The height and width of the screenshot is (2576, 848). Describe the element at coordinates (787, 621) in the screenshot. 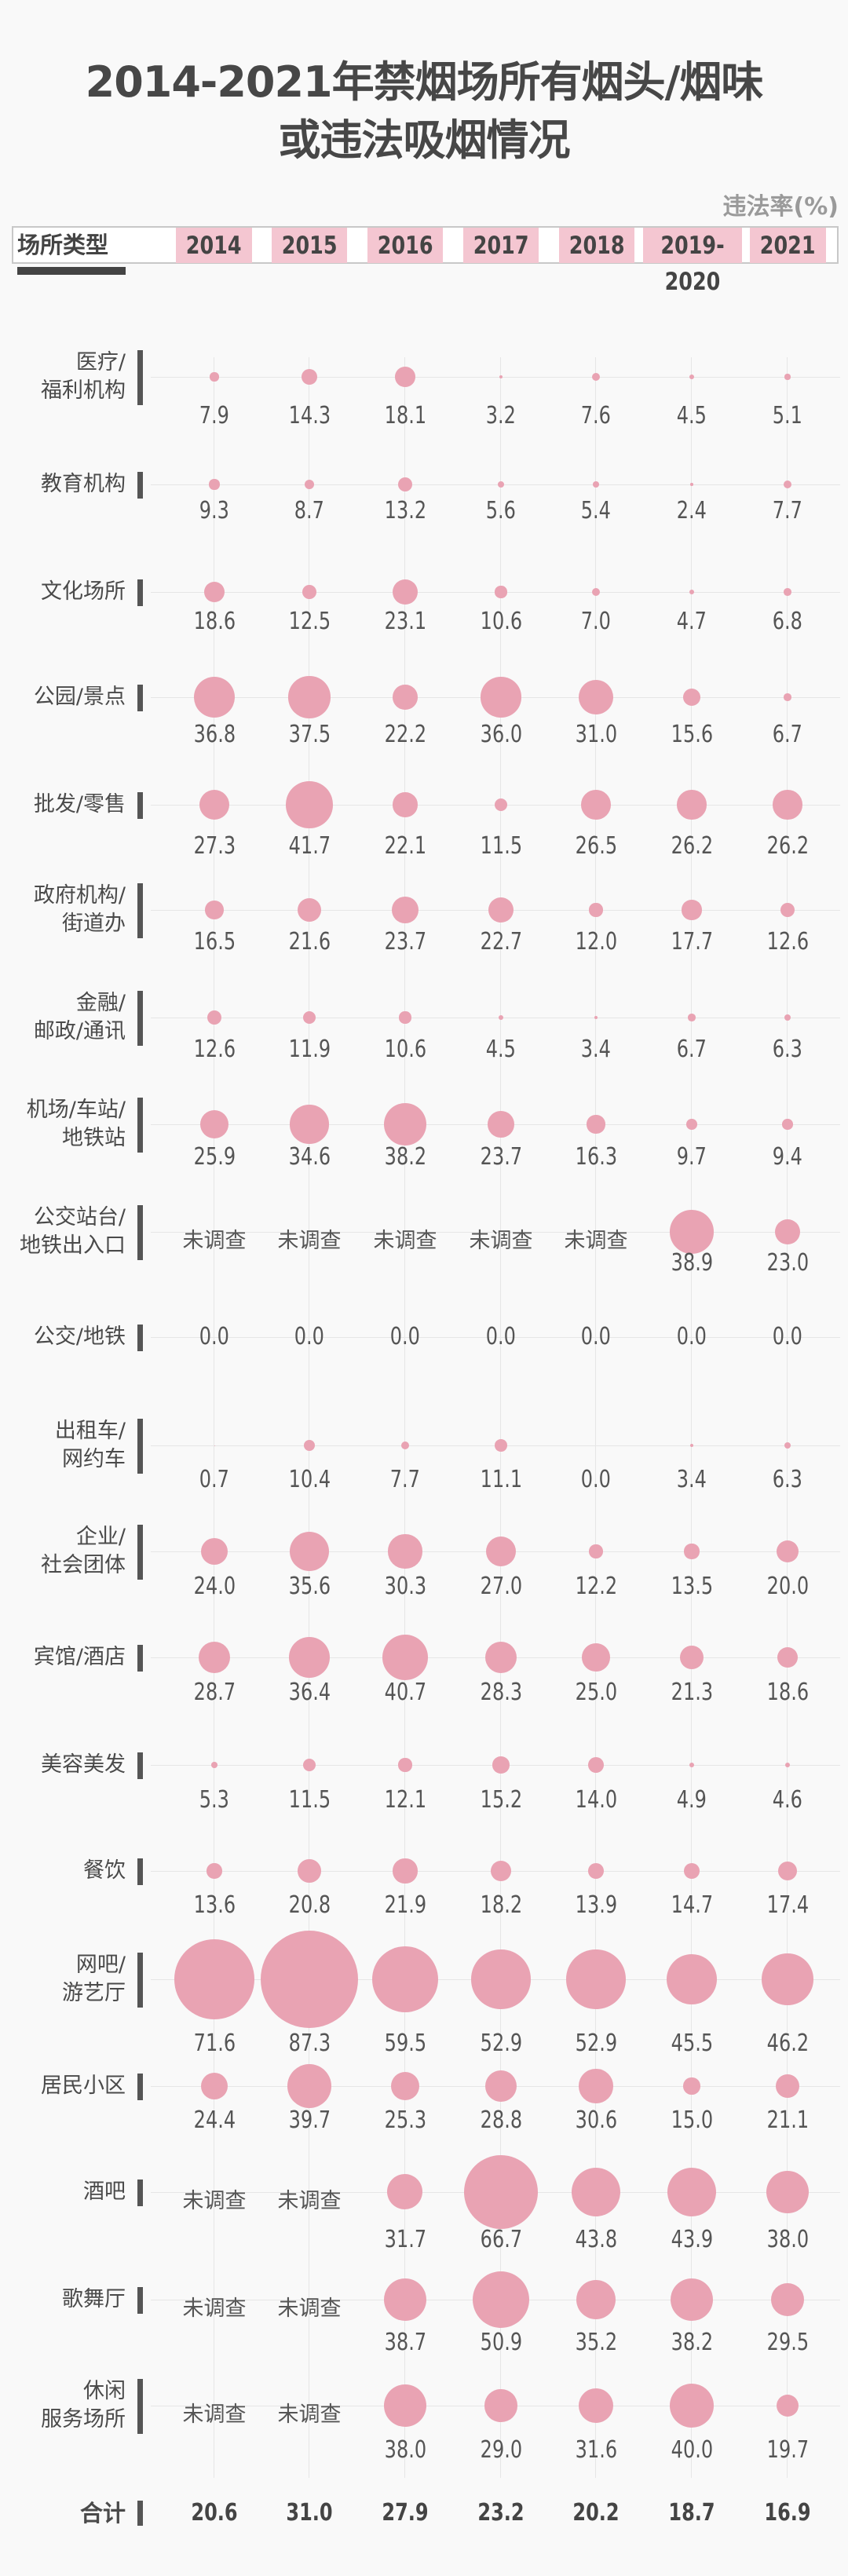

I see `value-text: 6.8` at that location.